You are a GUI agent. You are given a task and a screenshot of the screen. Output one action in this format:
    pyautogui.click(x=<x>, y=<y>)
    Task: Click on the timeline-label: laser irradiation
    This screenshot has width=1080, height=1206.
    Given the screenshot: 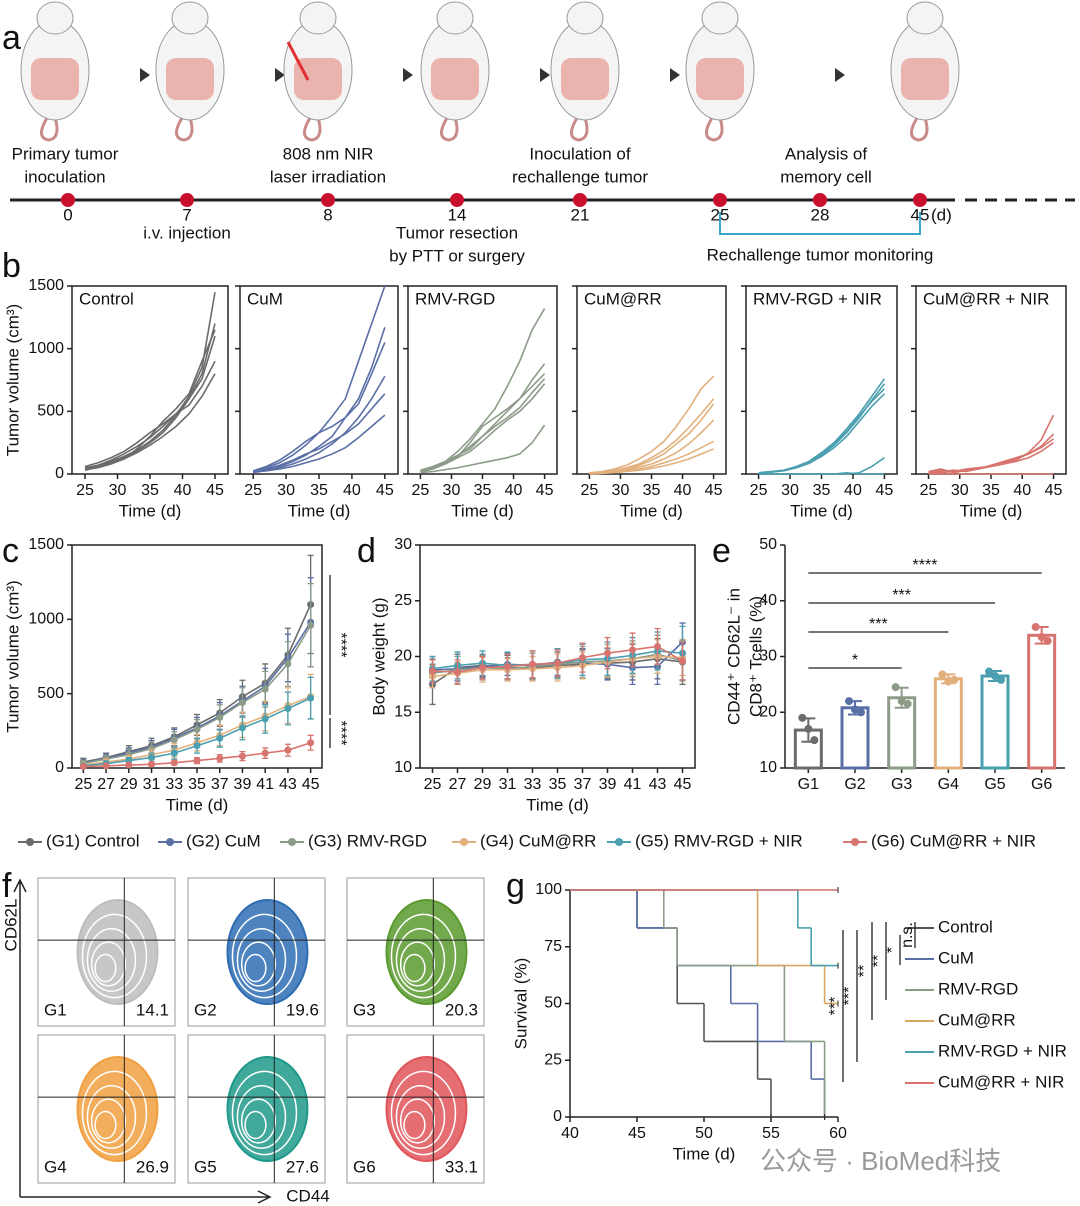 What is the action you would take?
    pyautogui.click(x=328, y=176)
    